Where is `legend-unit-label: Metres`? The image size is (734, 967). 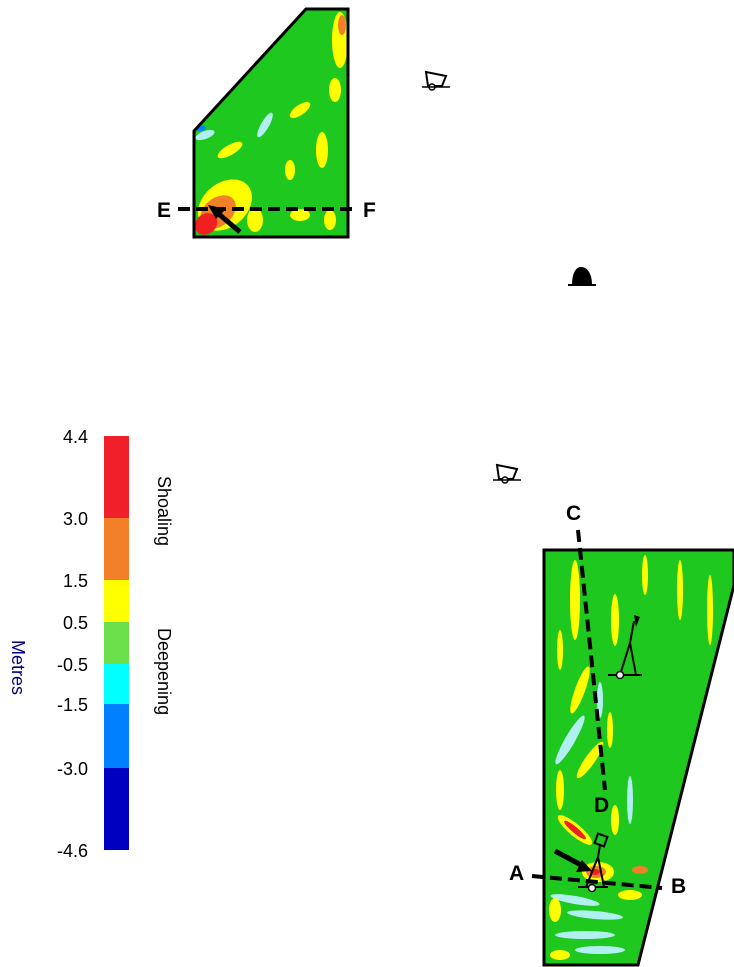
legend-unit-label: Metres is located at coordinates (18, 667).